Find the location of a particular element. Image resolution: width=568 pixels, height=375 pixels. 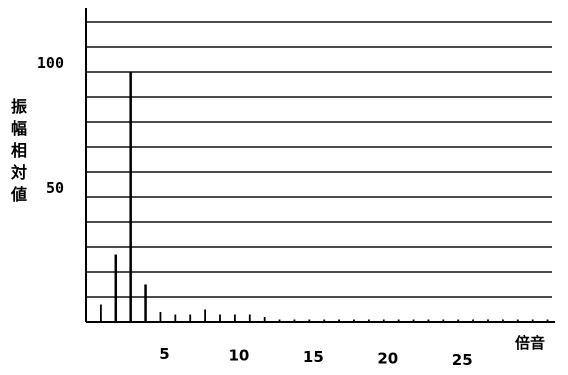

y-tick-label-100: 100 is located at coordinates (50, 63).